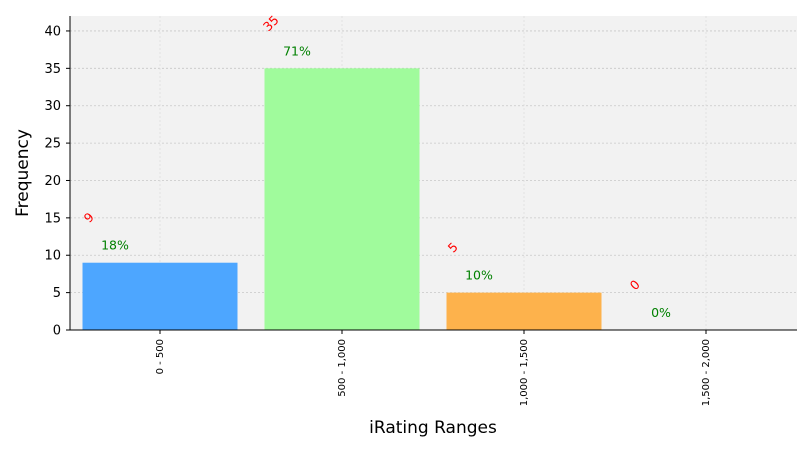 This screenshot has width=810, height=450. Describe the element at coordinates (57, 293) in the screenshot. I see `y-tick-label: 5` at that location.